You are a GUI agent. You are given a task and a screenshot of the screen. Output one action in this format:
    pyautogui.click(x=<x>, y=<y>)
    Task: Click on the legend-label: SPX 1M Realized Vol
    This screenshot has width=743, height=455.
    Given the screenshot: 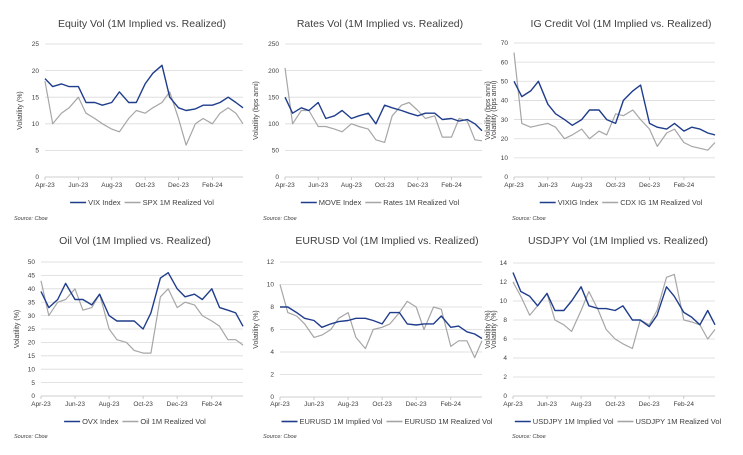 What is the action you would take?
    pyautogui.click(x=179, y=202)
    